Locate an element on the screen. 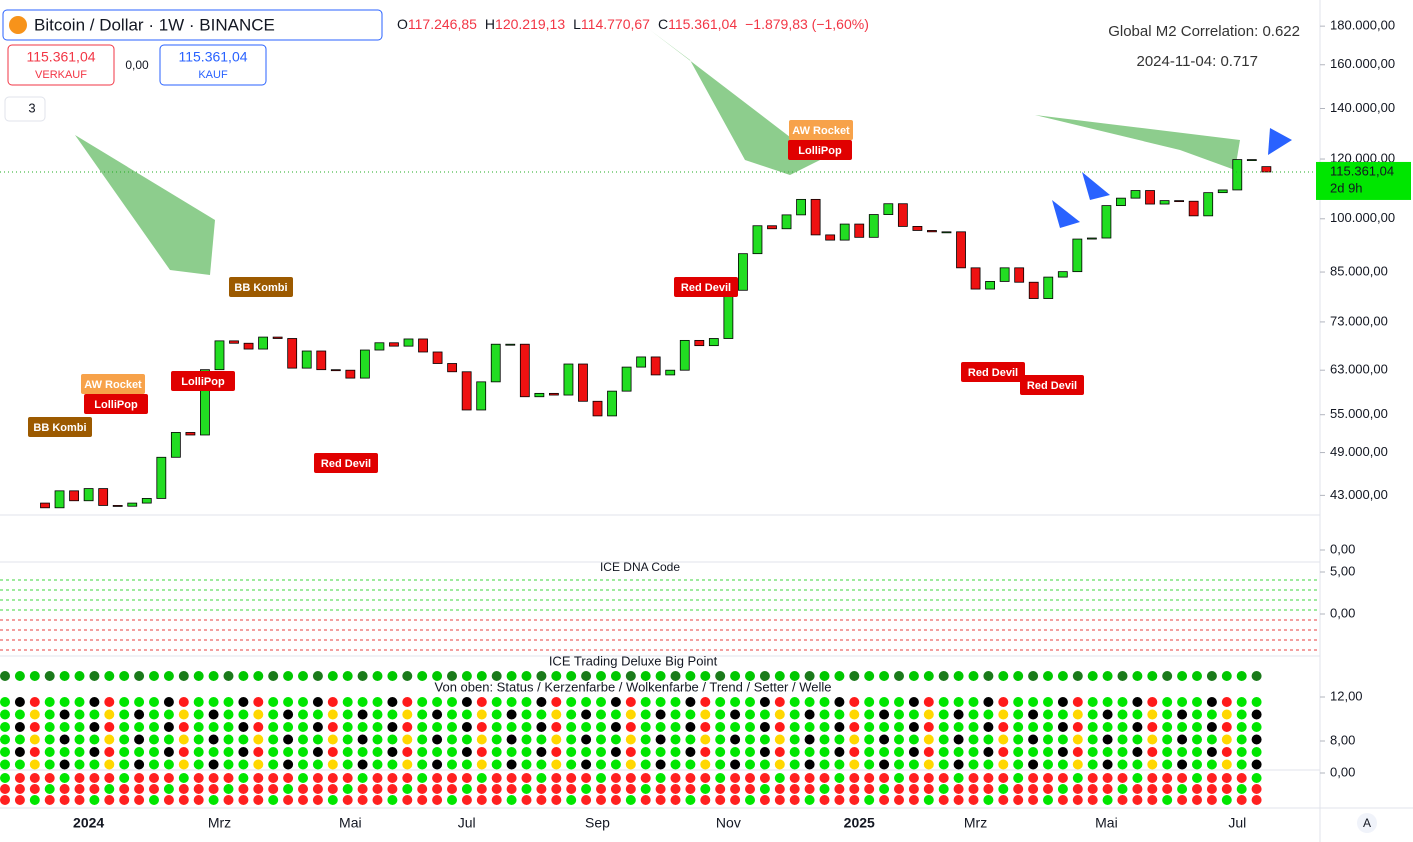 The height and width of the screenshot is (842, 1413). symbol-box is located at coordinates (192, 25).